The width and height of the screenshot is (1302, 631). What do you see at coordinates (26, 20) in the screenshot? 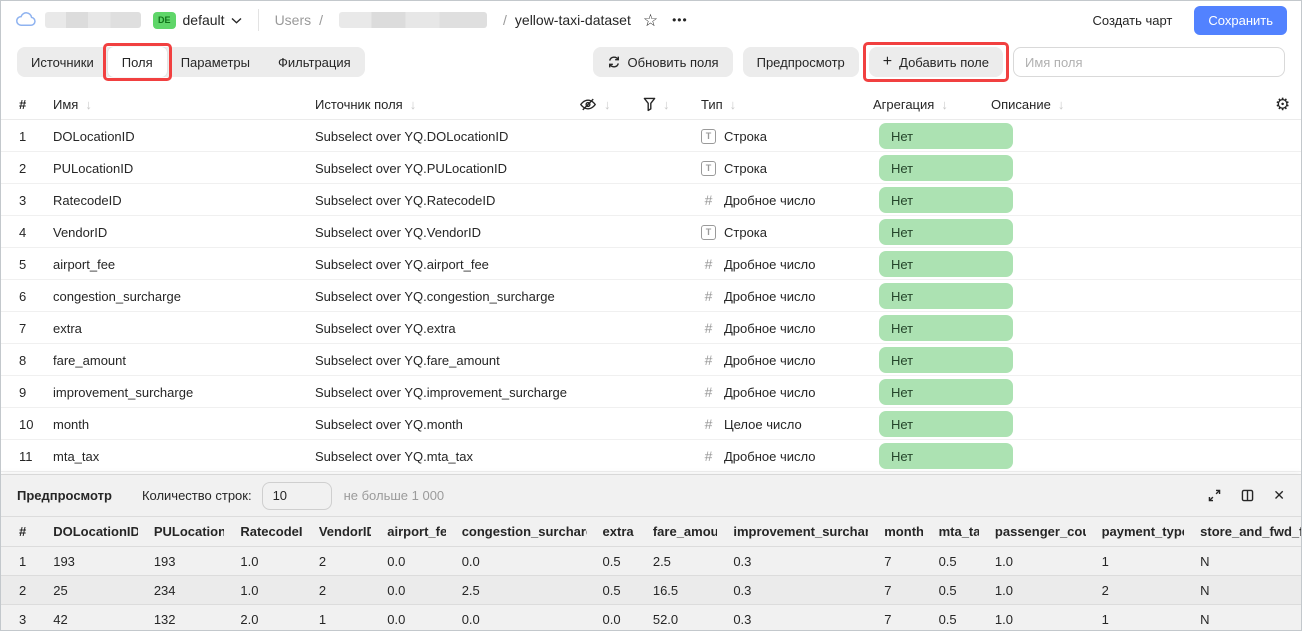
I see `cloud-logo-icon` at bounding box center [26, 20].